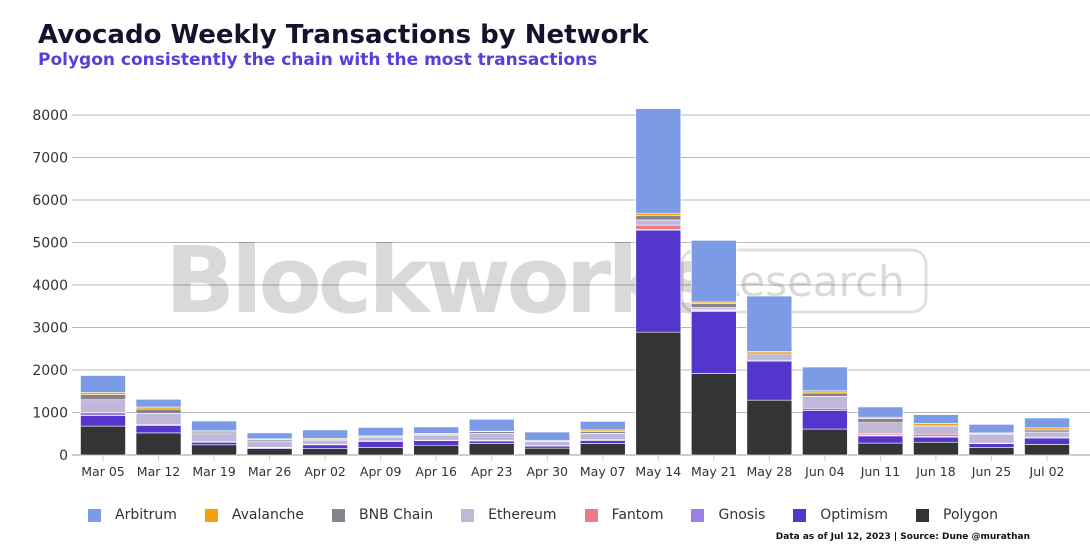  What do you see at coordinates (132, 515) in the screenshot?
I see `legend-item: Arbitrum` at bounding box center [132, 515].